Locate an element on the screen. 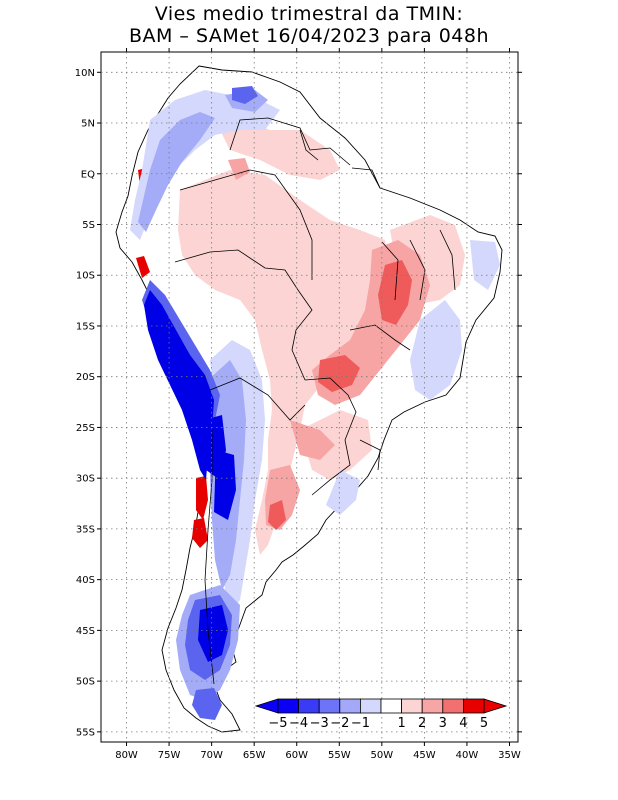 Image resolution: width=618 pixels, height=800 pixels. lat-tick-label: 35S is located at coordinates (85, 529).